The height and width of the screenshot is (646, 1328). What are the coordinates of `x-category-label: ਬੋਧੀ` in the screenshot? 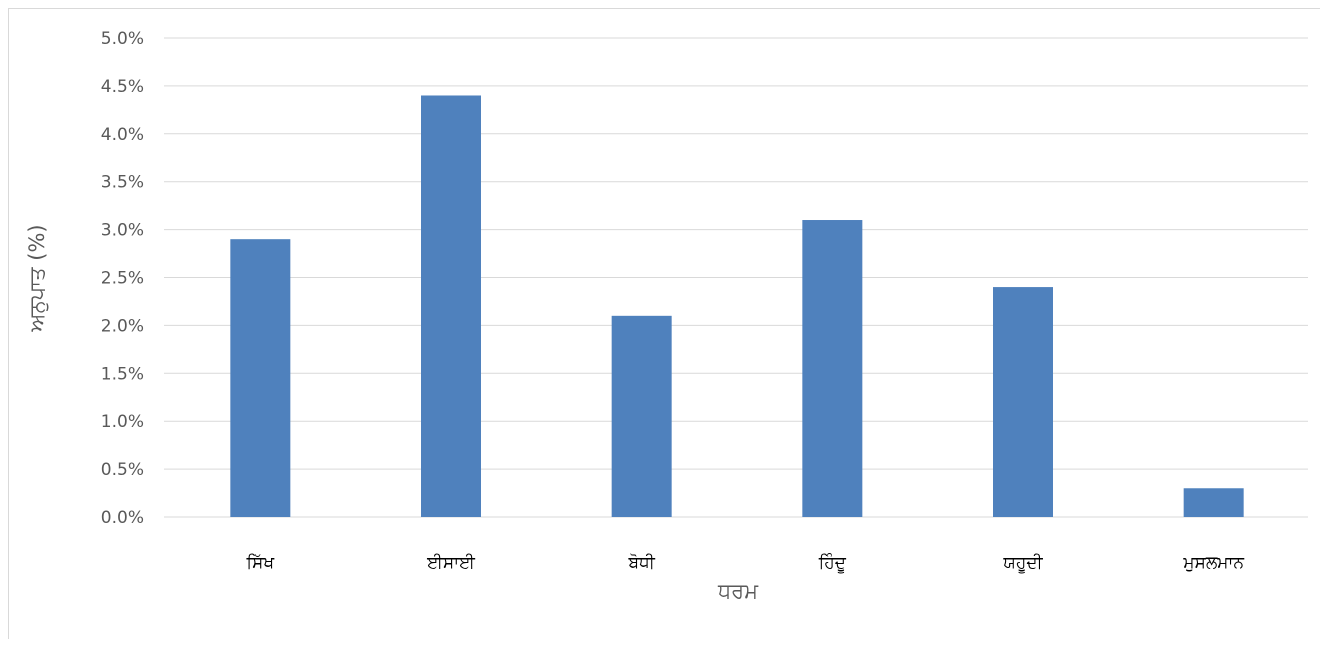 It's located at (641, 563).